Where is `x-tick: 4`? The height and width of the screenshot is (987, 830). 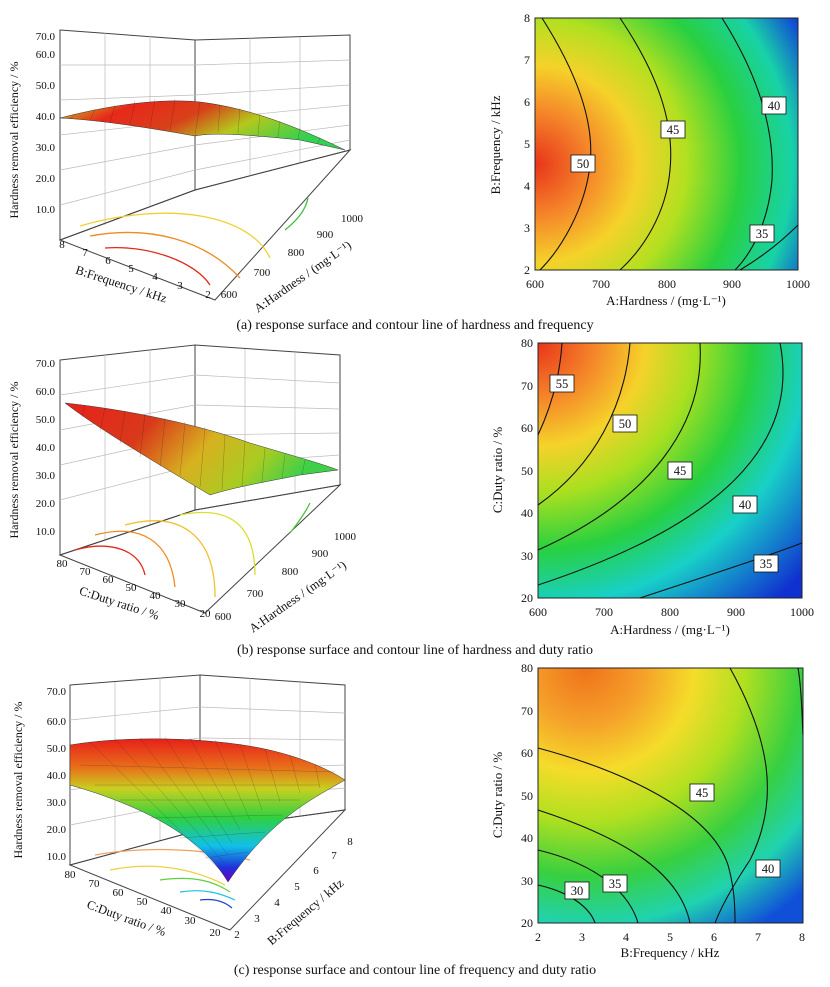
x-tick: 4 is located at coordinates (626, 937).